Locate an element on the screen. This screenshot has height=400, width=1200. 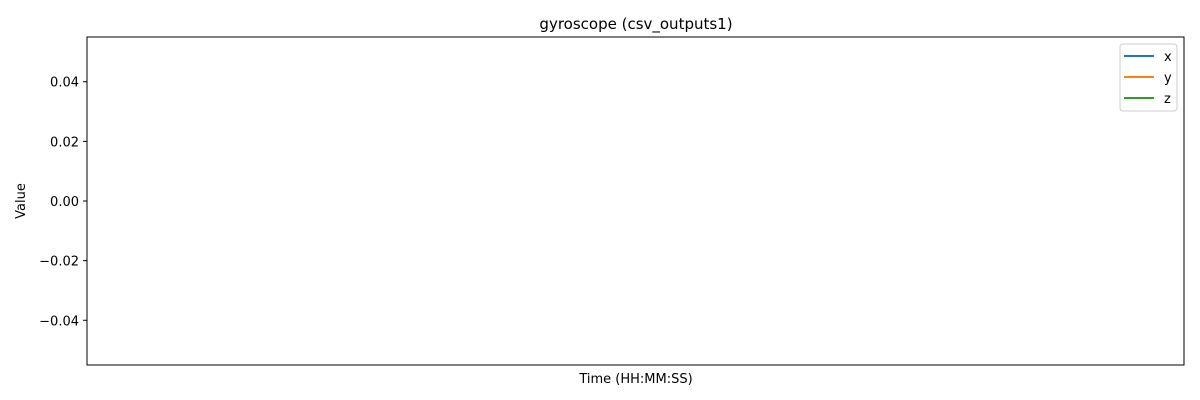
legend-label-x: x is located at coordinates (1168, 57).